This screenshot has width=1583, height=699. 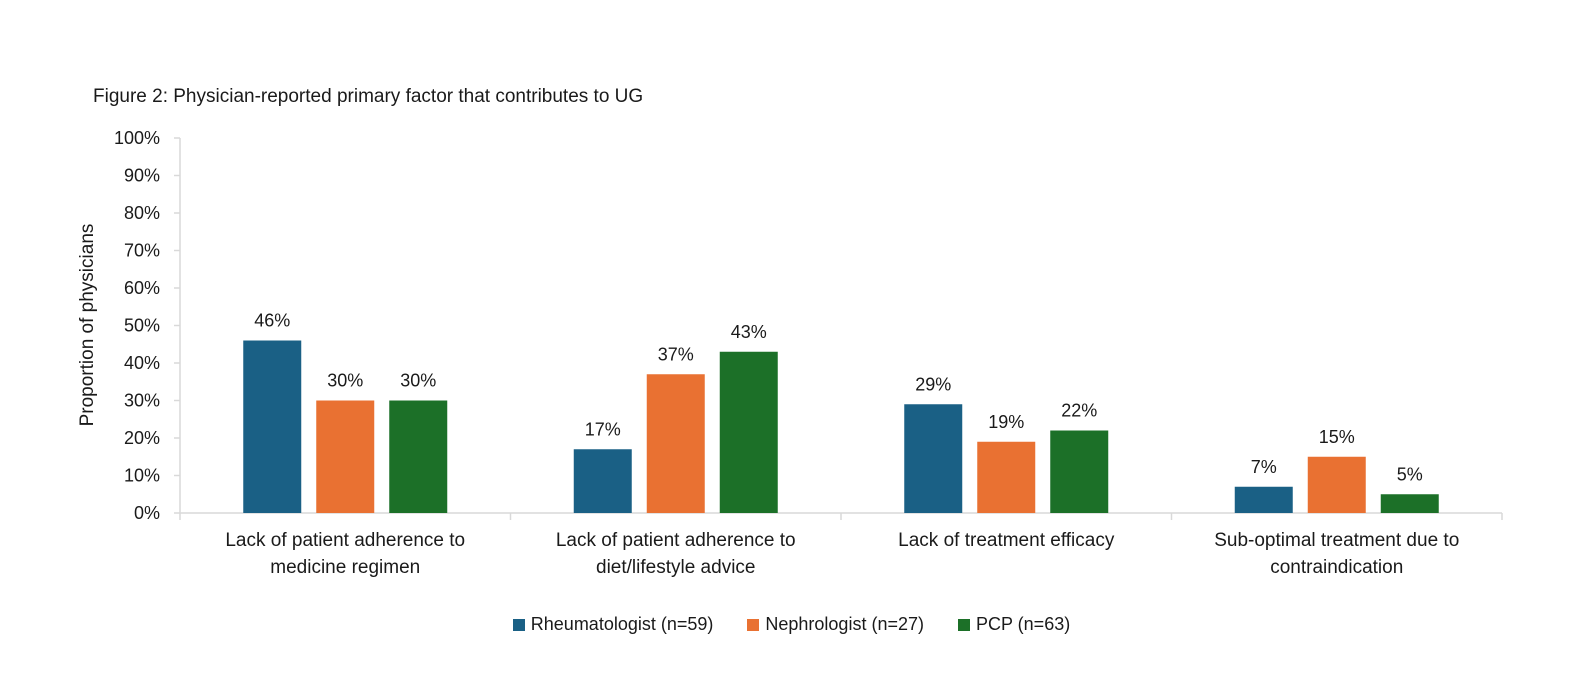 I want to click on legend-item-nephrologist: Nephrologist (n=27), so click(x=835, y=624).